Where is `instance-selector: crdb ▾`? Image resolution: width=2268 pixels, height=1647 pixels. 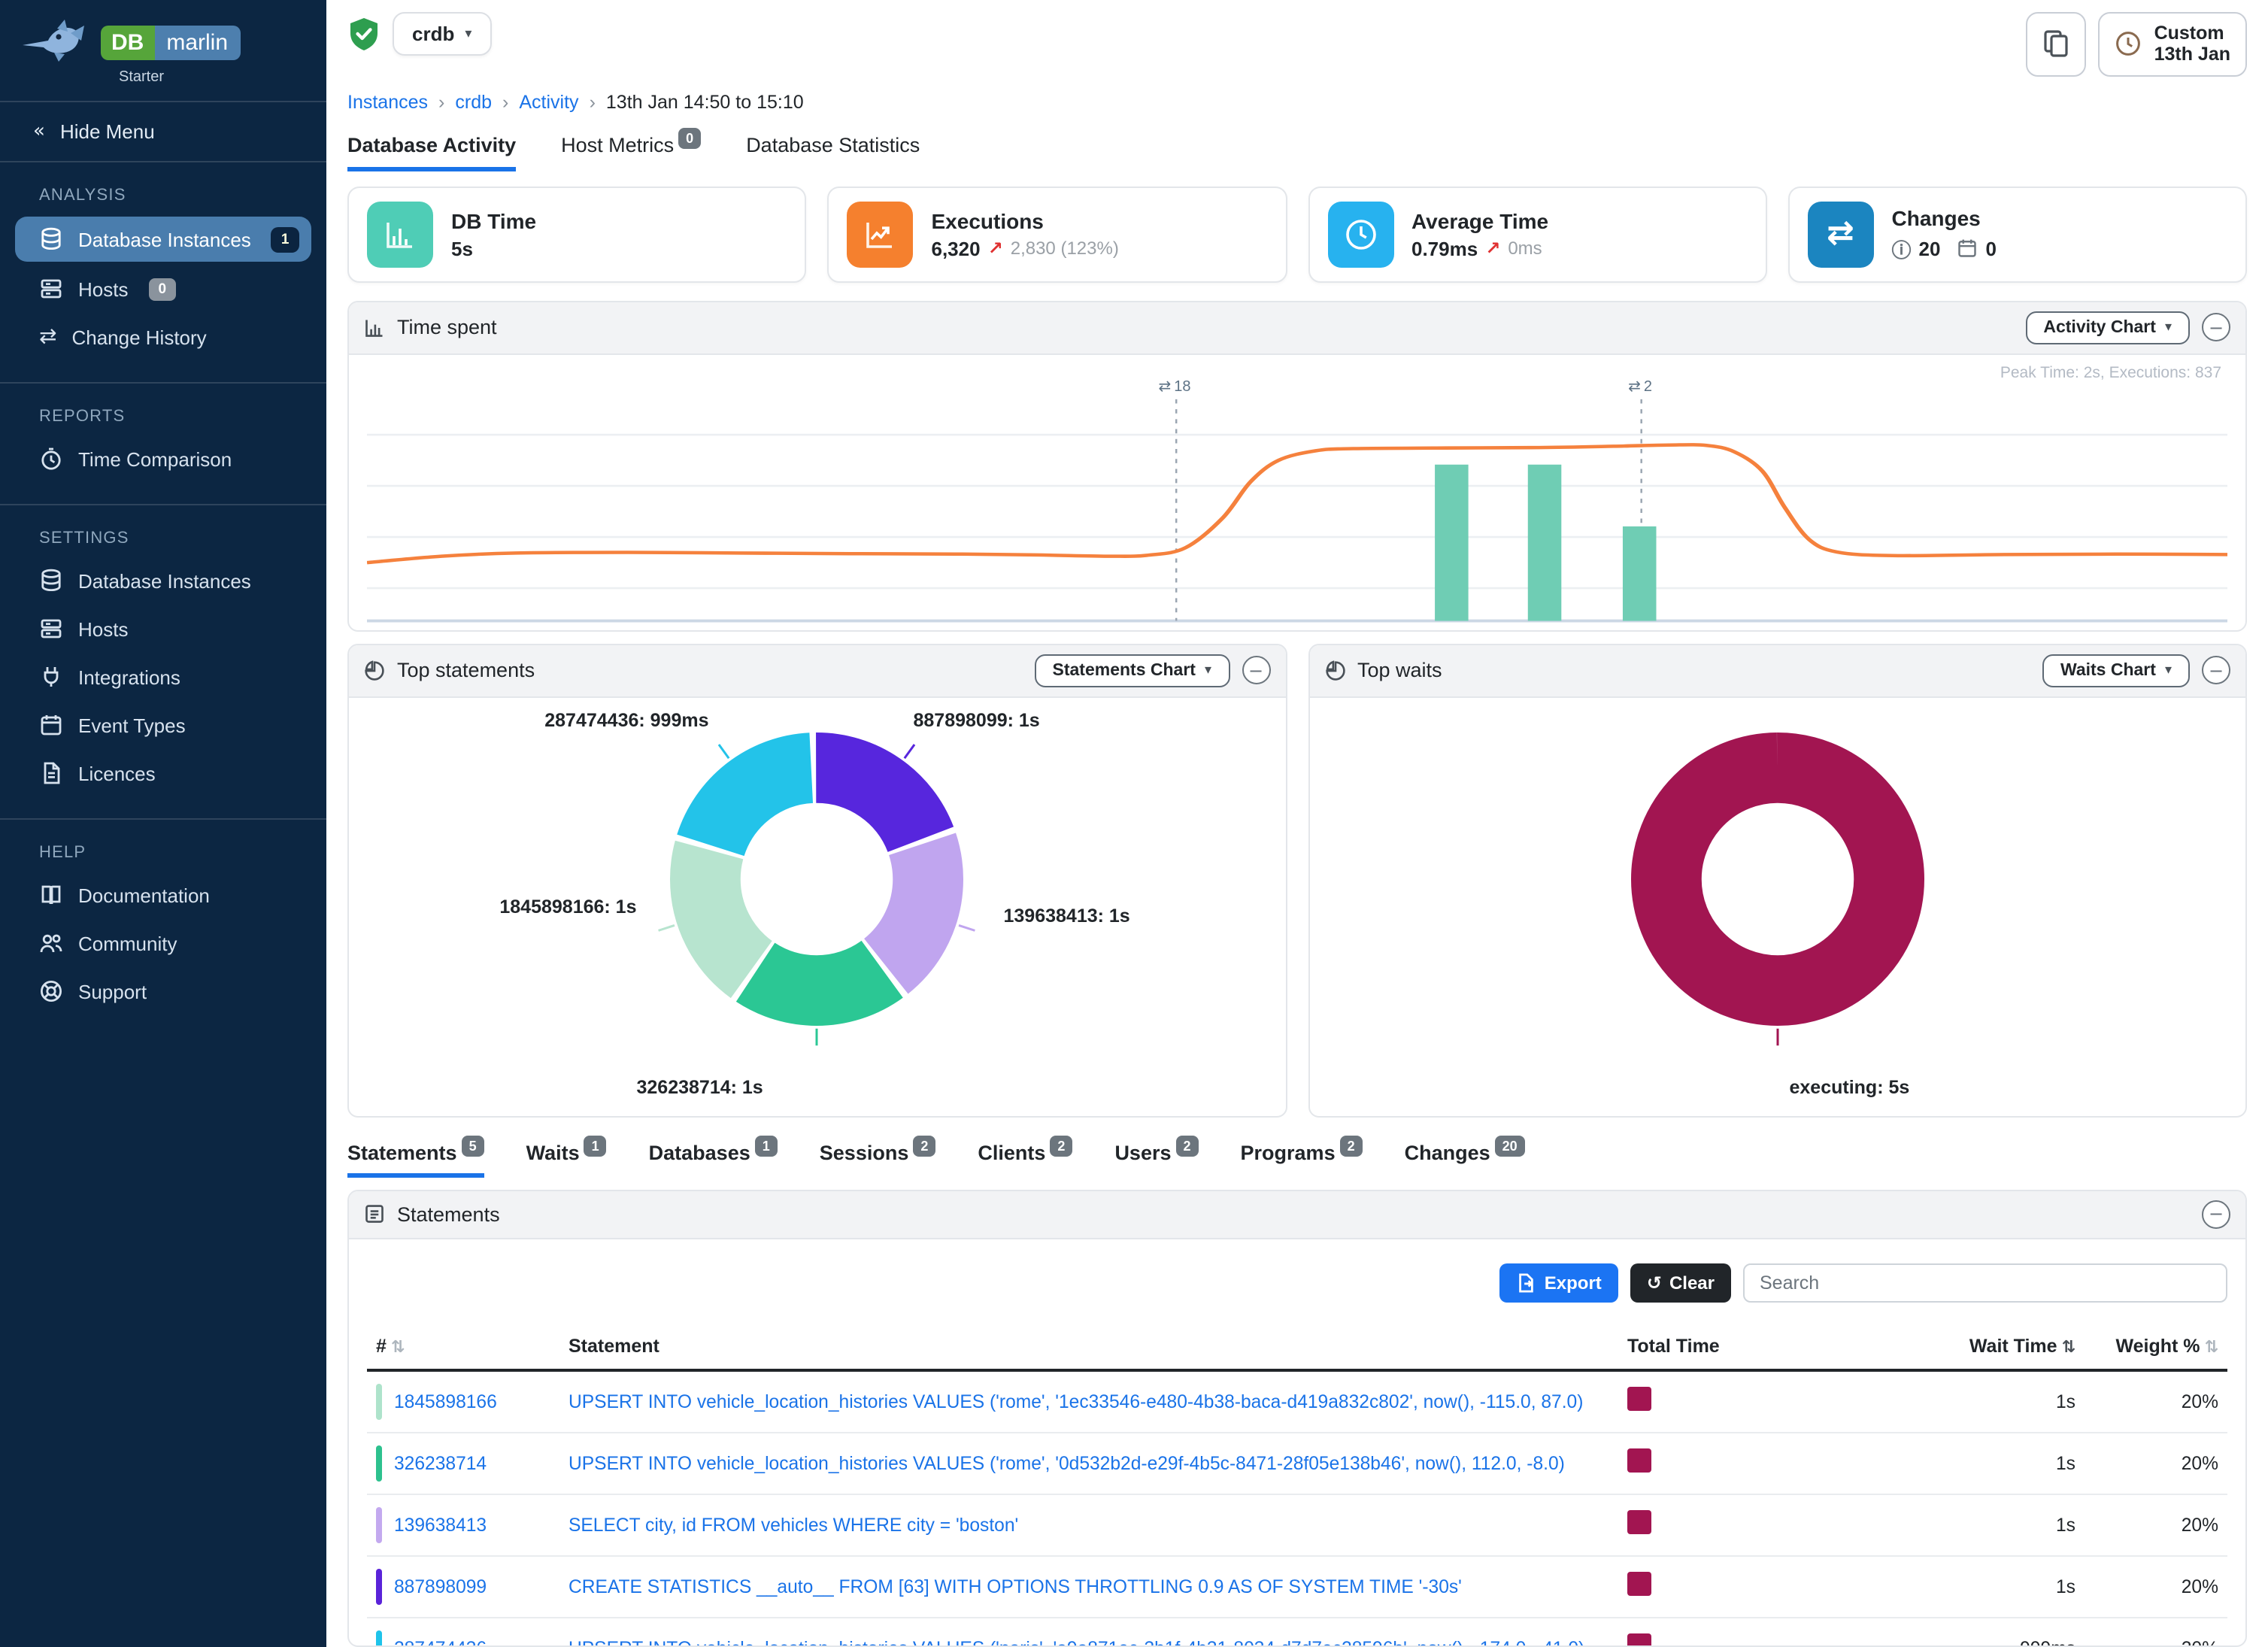
instance-selector: crdb ▾ is located at coordinates (442, 34).